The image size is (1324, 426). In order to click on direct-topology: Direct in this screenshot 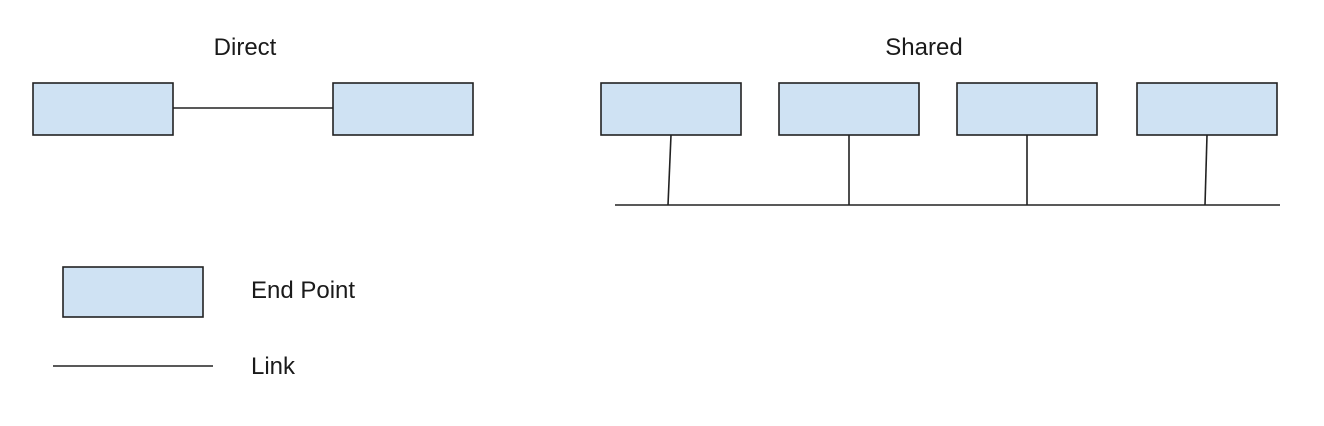, I will do `click(253, 85)`.